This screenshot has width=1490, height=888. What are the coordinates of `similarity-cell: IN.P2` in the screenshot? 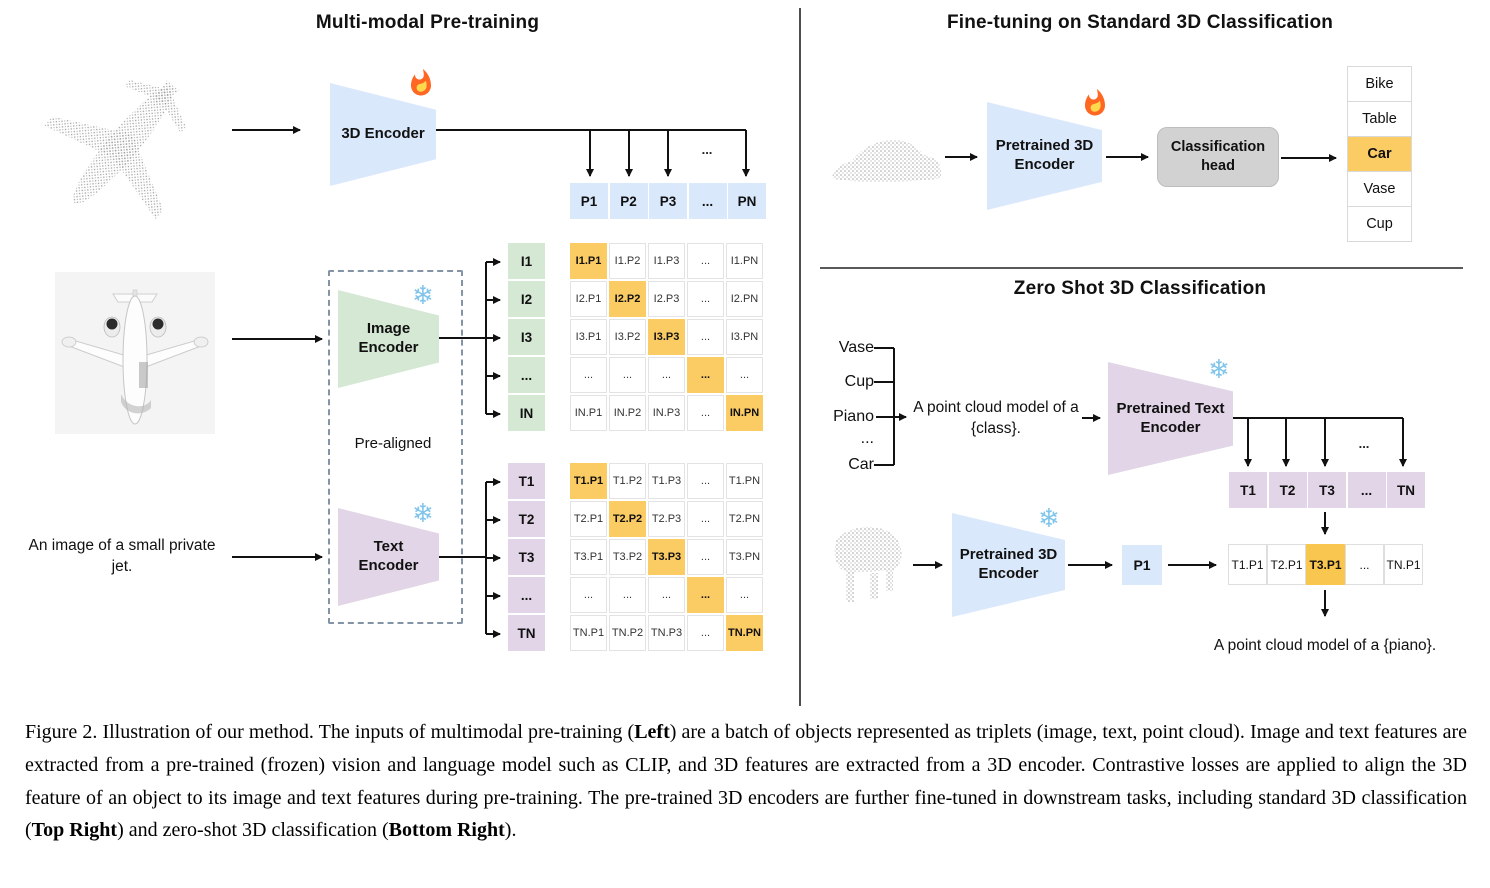 It's located at (627, 413).